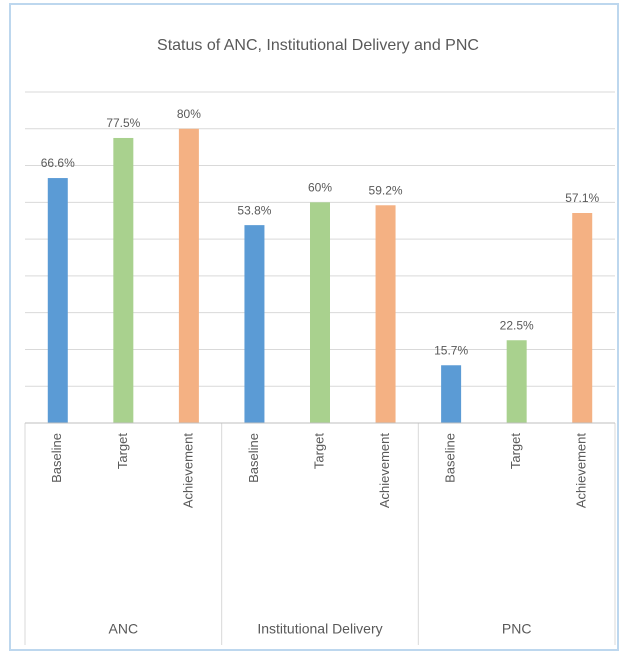 The height and width of the screenshot is (654, 623). I want to click on group-label: ANC, so click(124, 629).